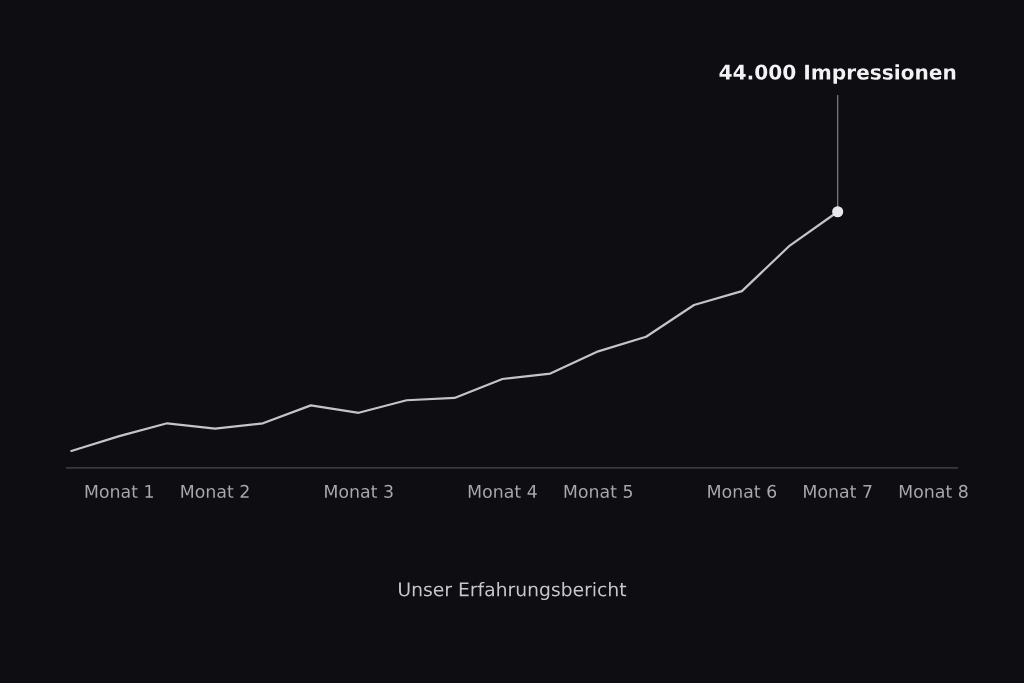 The image size is (1024, 683). Describe the element at coordinates (837, 74) in the screenshot. I see `annotation: 44.000 Impressionen` at that location.